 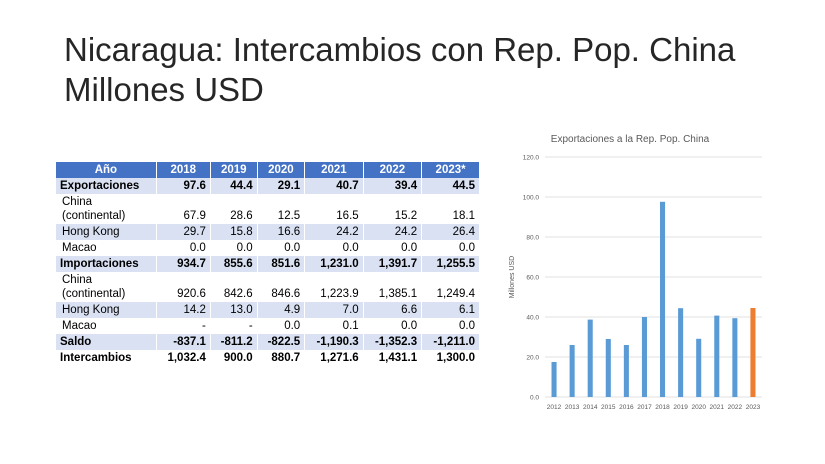 I want to click on table-cell: 1,385.1, so click(x=393, y=287).